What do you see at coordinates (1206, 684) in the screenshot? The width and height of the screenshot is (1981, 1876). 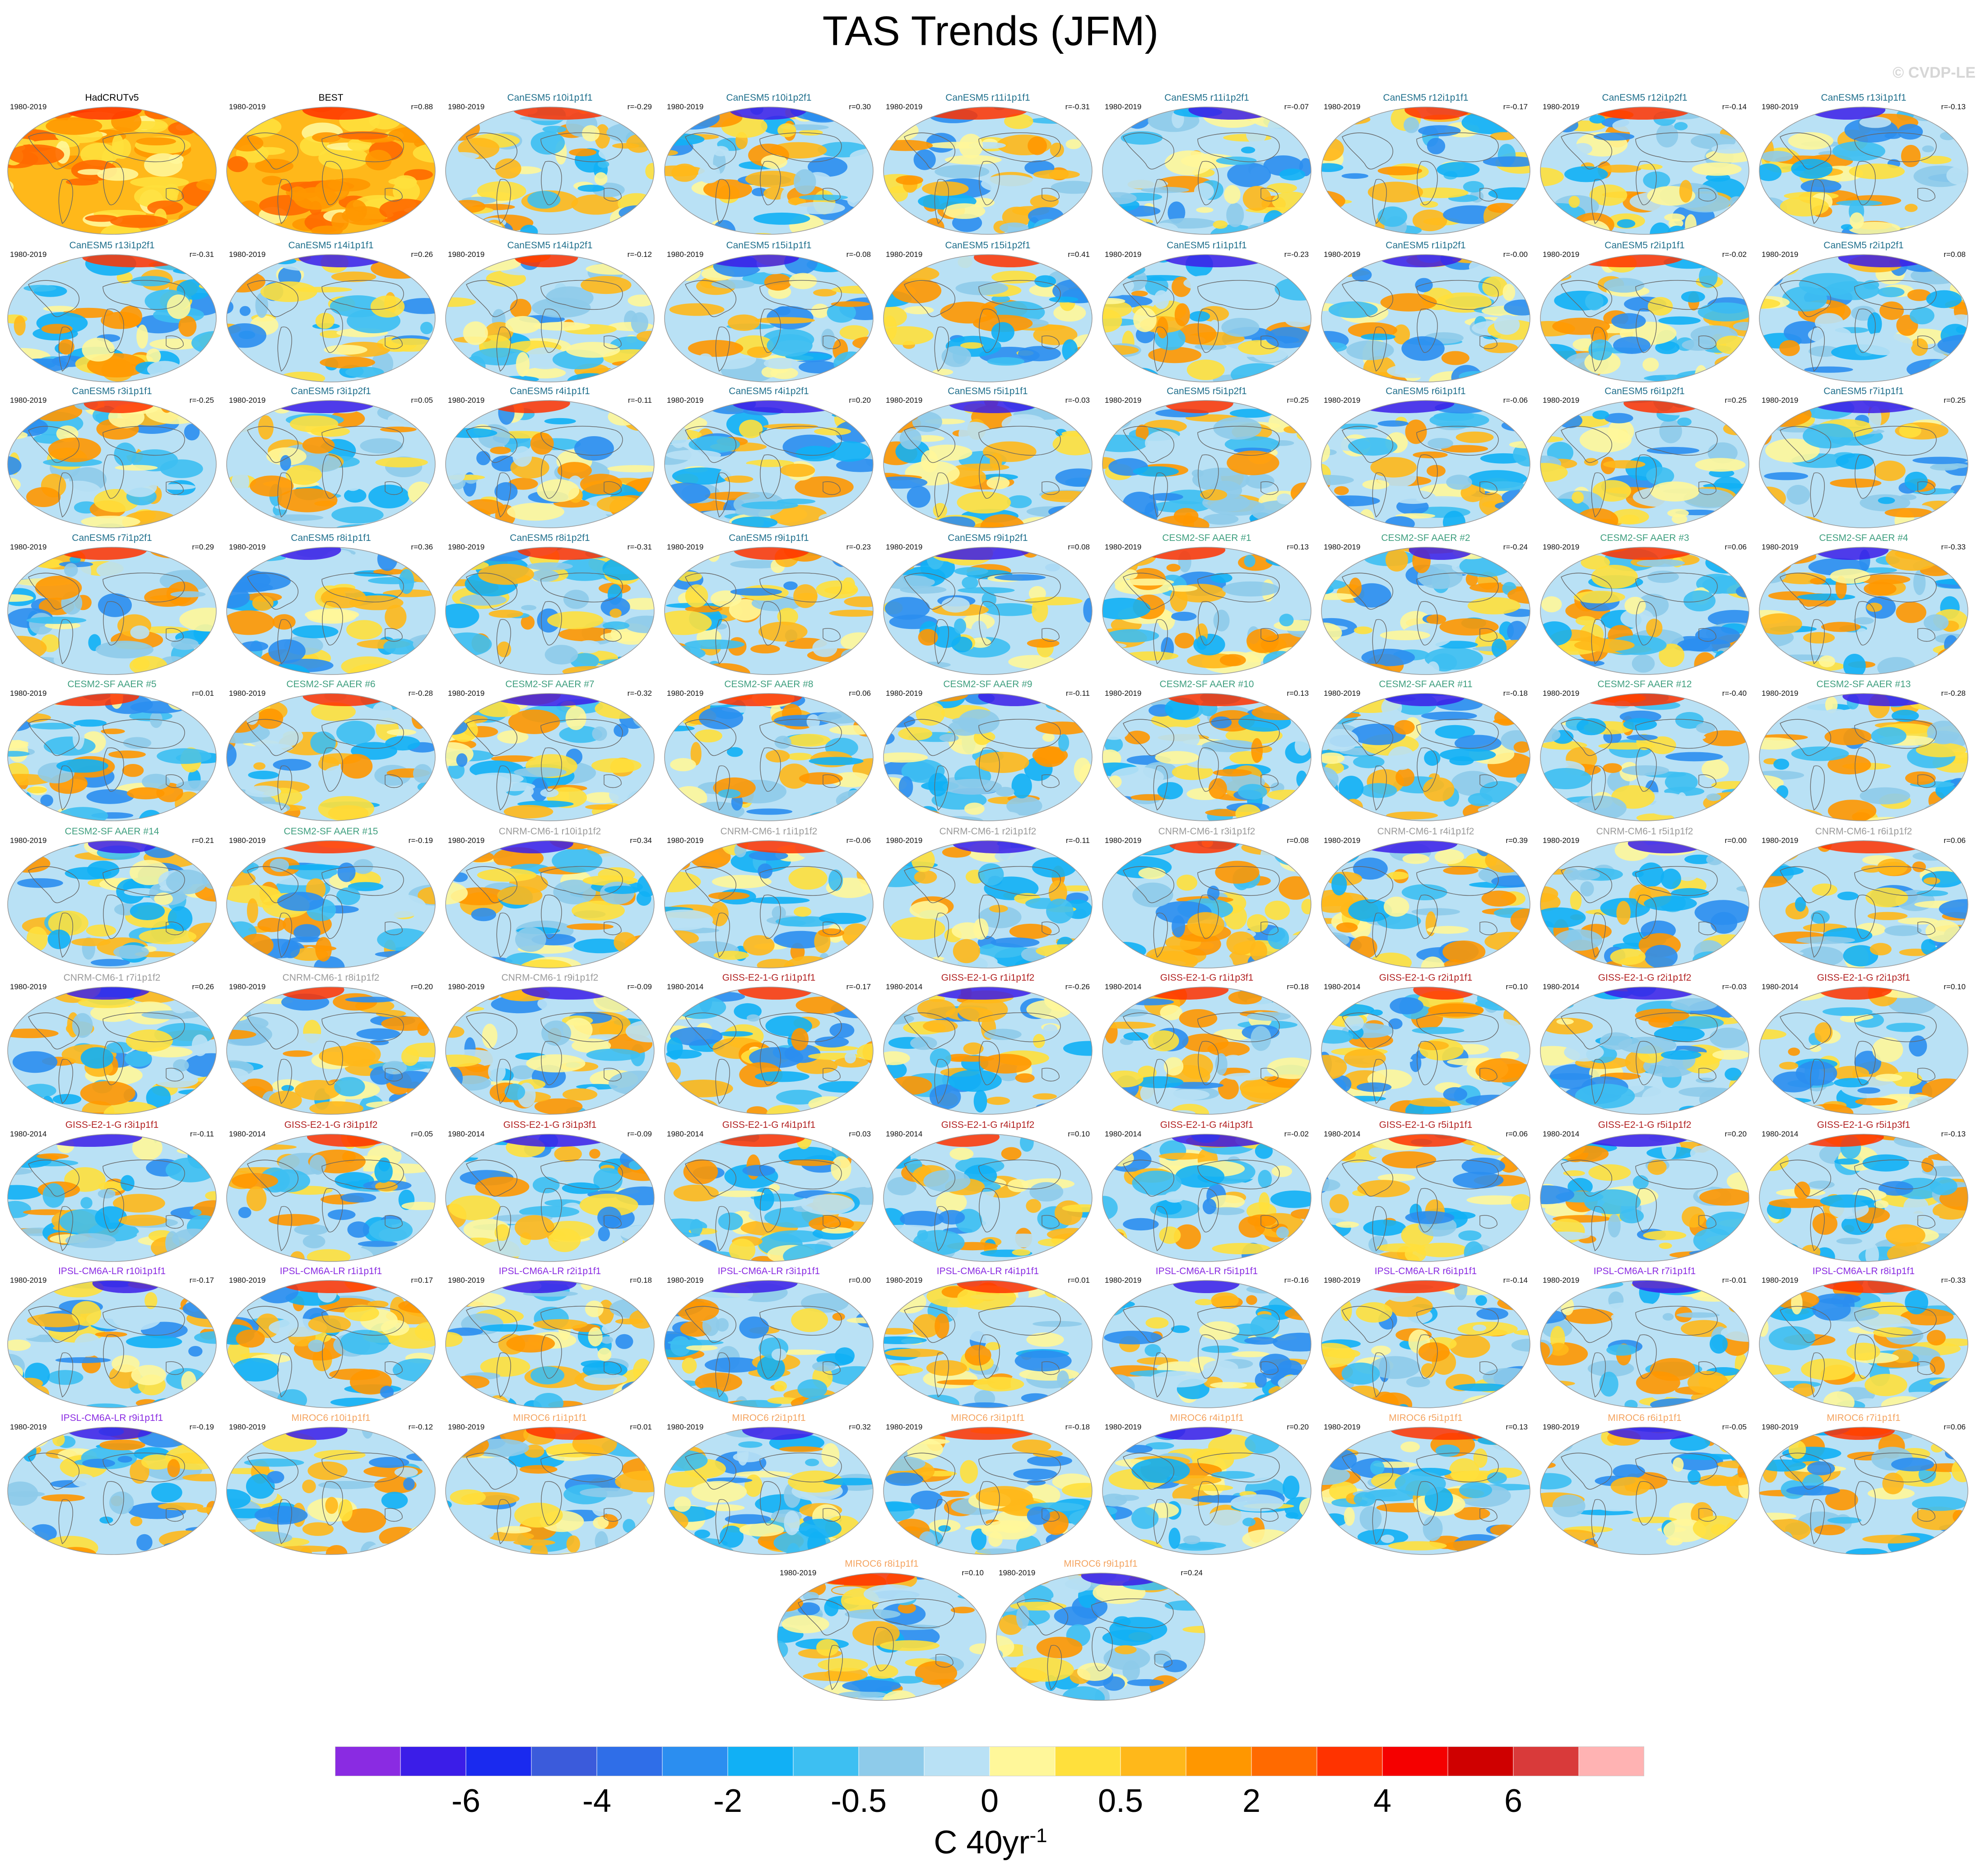 I see `panel-title: CESM2-SF AAER #10` at bounding box center [1206, 684].